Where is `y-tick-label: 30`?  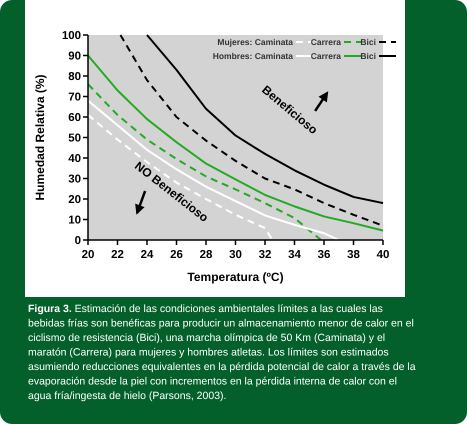 y-tick-label: 30 is located at coordinates (74, 180).